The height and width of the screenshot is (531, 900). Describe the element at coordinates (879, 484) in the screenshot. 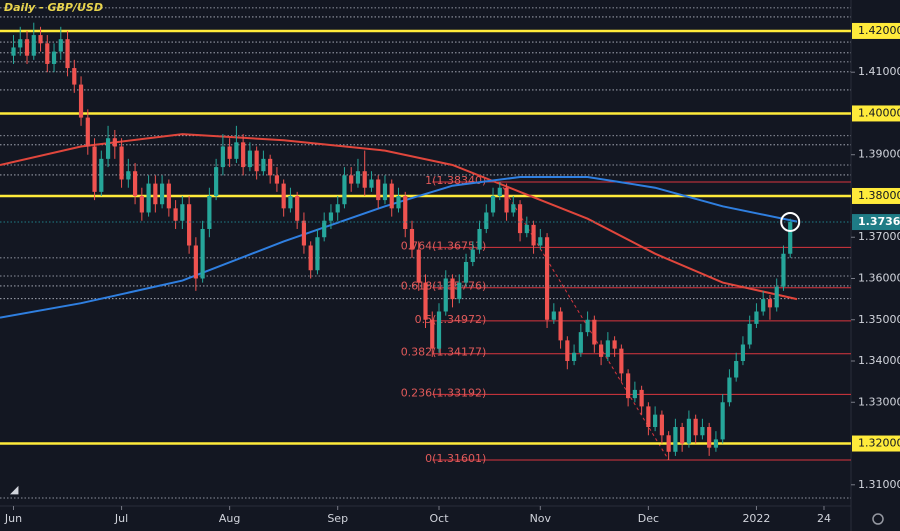

I see `y-tick-label: 1.31000` at that location.